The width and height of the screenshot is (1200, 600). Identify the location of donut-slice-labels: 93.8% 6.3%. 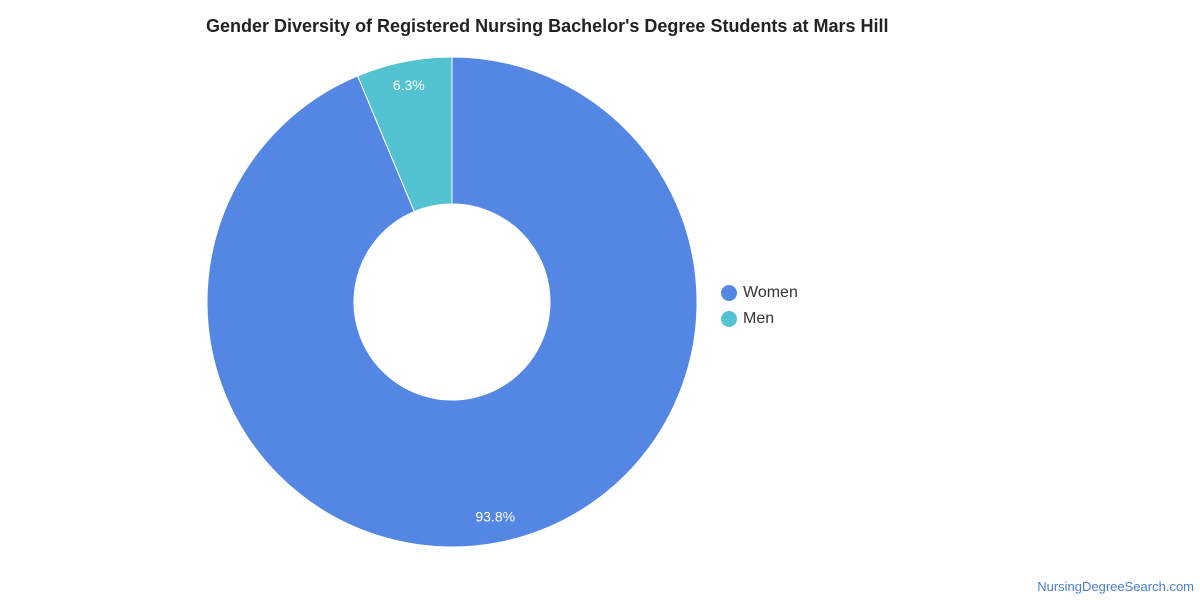
(454, 300).